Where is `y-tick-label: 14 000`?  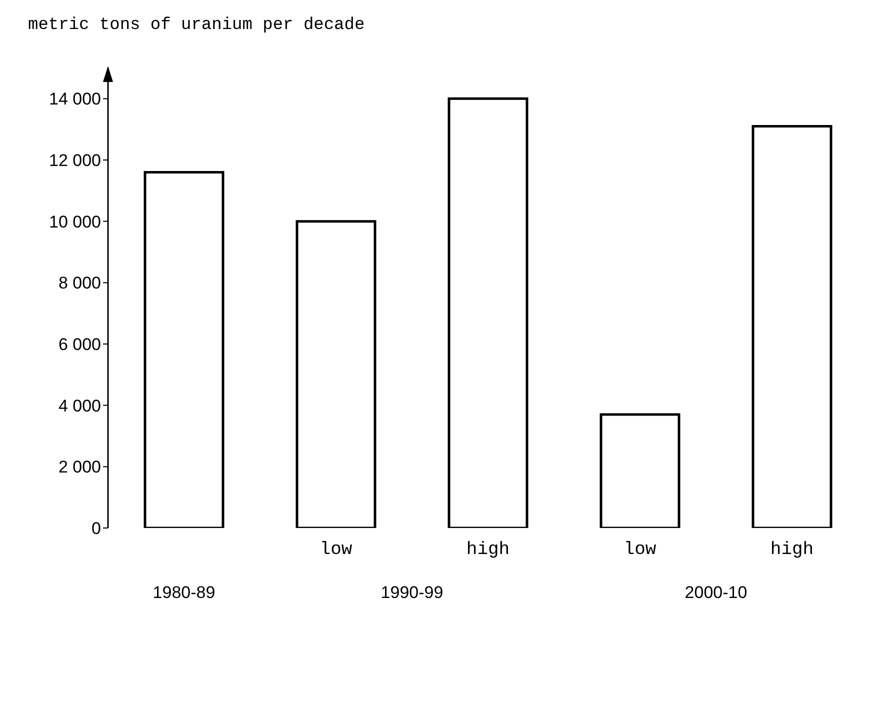
y-tick-label: 14 000 is located at coordinates (75, 99).